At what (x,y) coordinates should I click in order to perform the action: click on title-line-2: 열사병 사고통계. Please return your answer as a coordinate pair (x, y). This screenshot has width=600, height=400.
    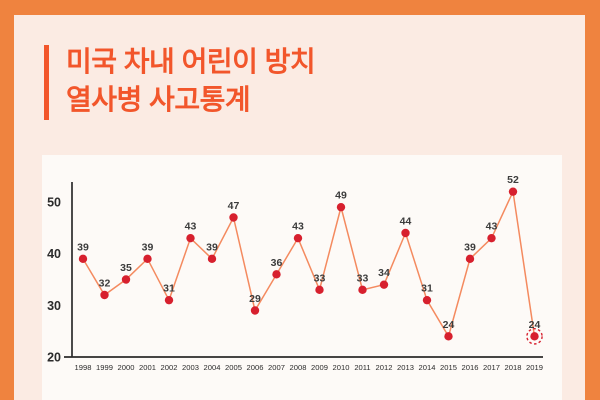
    Looking at the image, I should click on (158, 99).